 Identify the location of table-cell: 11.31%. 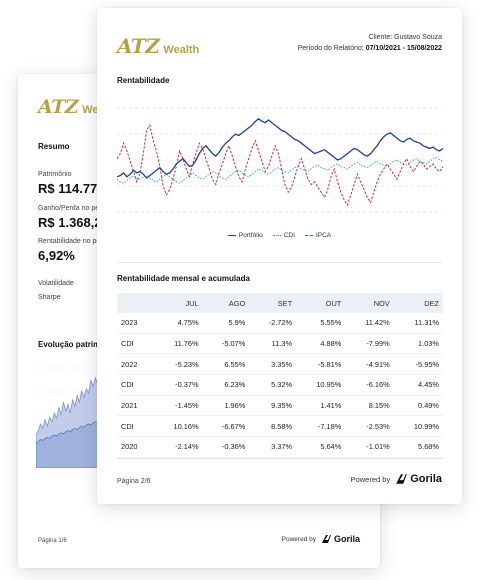
(418, 323).